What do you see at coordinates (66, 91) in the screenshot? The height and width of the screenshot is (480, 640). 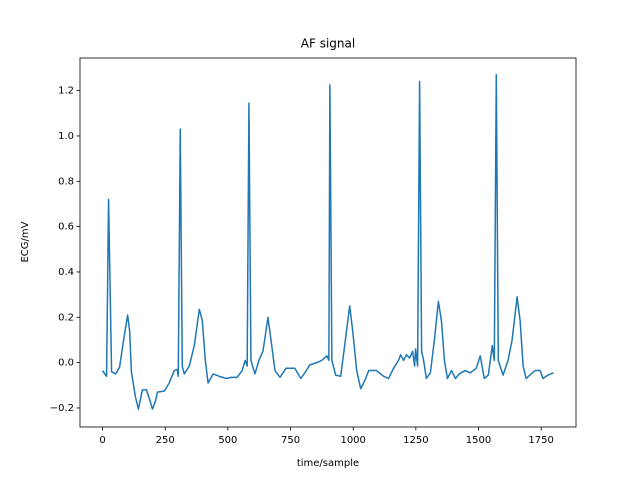 I see `y-tick-label: 1.2` at bounding box center [66, 91].